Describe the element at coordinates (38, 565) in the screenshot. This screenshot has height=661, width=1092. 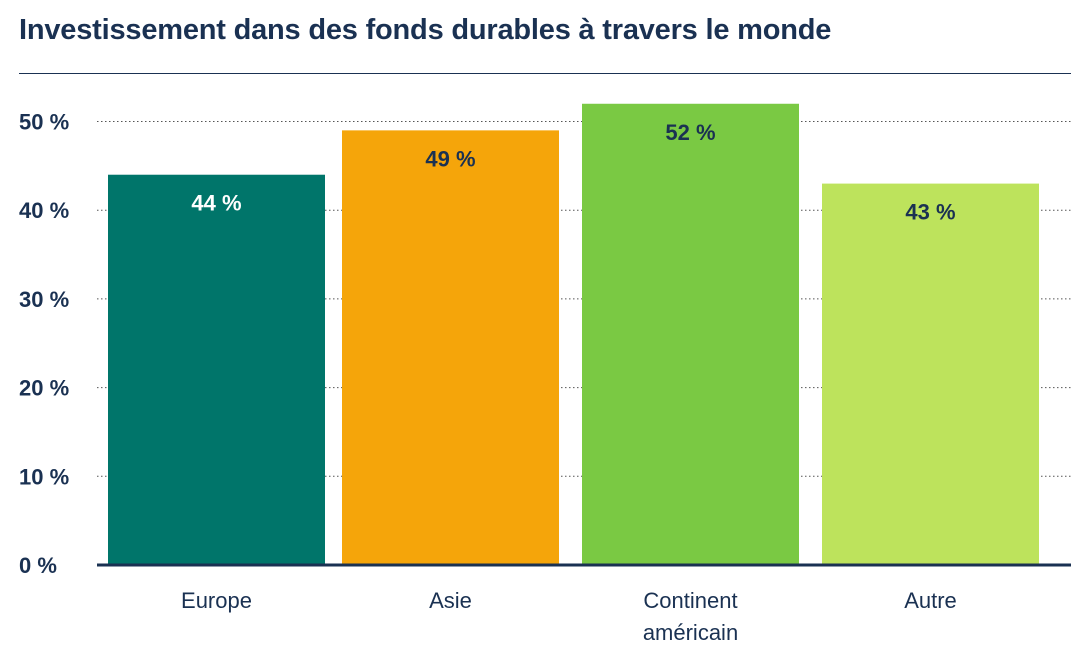
I see `y-tick-label: 0 %` at that location.